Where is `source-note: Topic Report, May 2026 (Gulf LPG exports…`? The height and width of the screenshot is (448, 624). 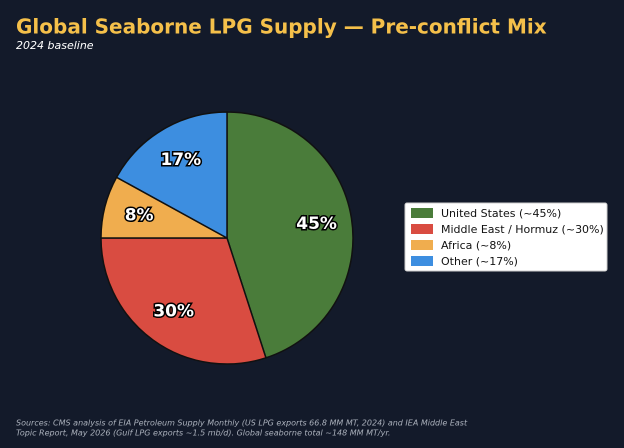
source-note: Topic Report, May 2026 (Gulf LPG exports… is located at coordinates (203, 433).